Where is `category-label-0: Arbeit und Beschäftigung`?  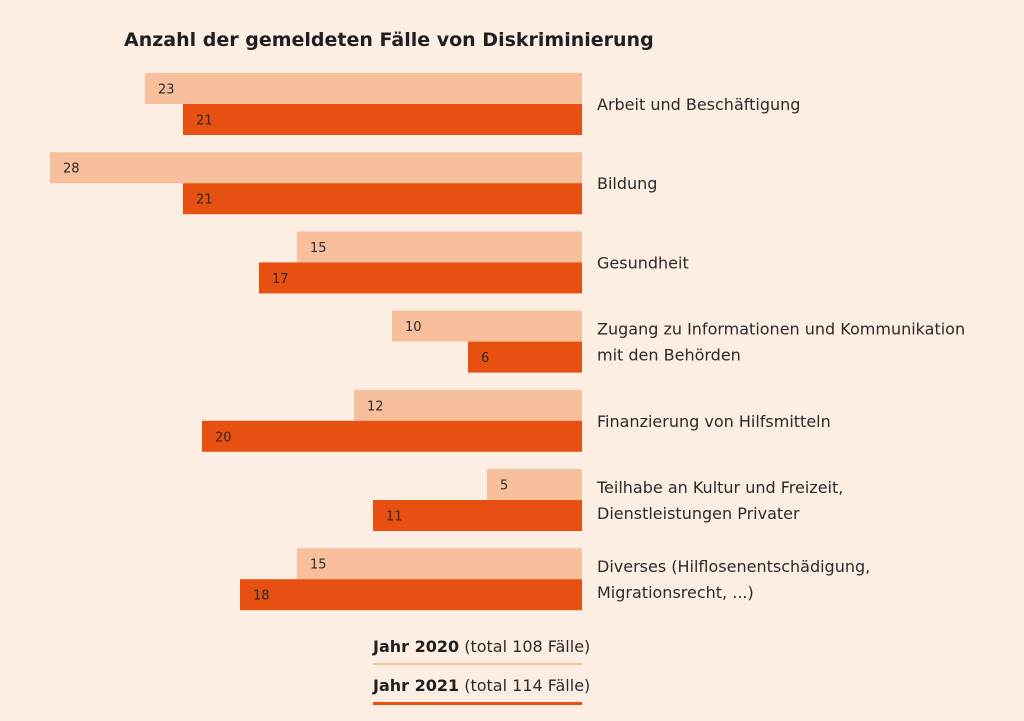
category-label-0: Arbeit und Beschäftigung is located at coordinates (698, 104).